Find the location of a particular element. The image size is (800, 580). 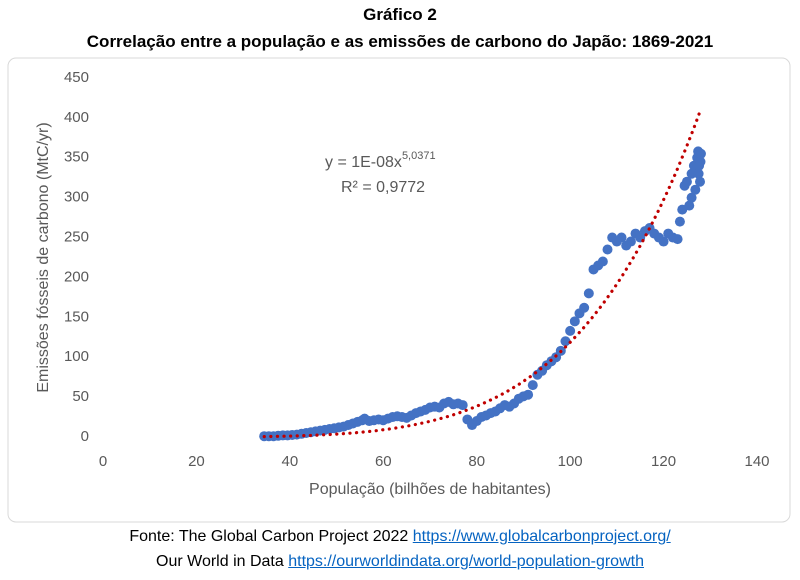

r-squared: R² = 0,9772 is located at coordinates (383, 187).